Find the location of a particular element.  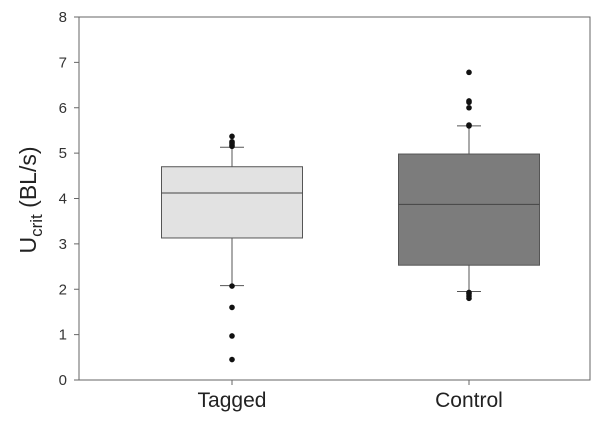

y-tick-label: 4 is located at coordinates (63, 199).